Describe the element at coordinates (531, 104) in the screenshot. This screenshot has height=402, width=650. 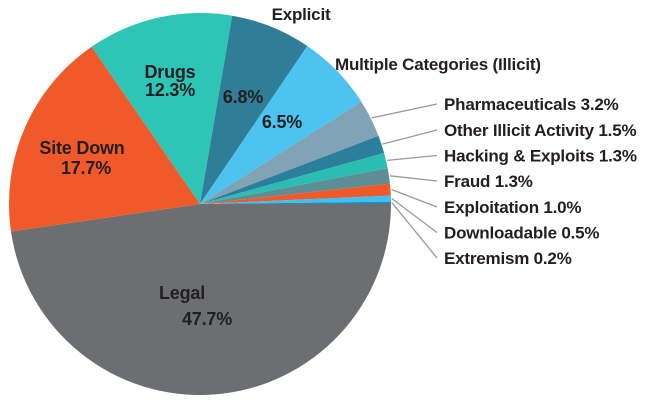
I see `slice-label-pharmaceuticals: Pharmaceuticals 3.2%` at that location.